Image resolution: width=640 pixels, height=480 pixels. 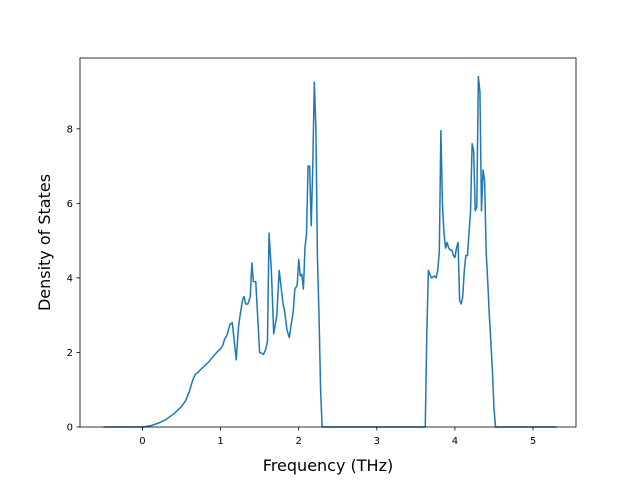 What do you see at coordinates (70, 204) in the screenshot?
I see `y-tick-label: 6` at bounding box center [70, 204].